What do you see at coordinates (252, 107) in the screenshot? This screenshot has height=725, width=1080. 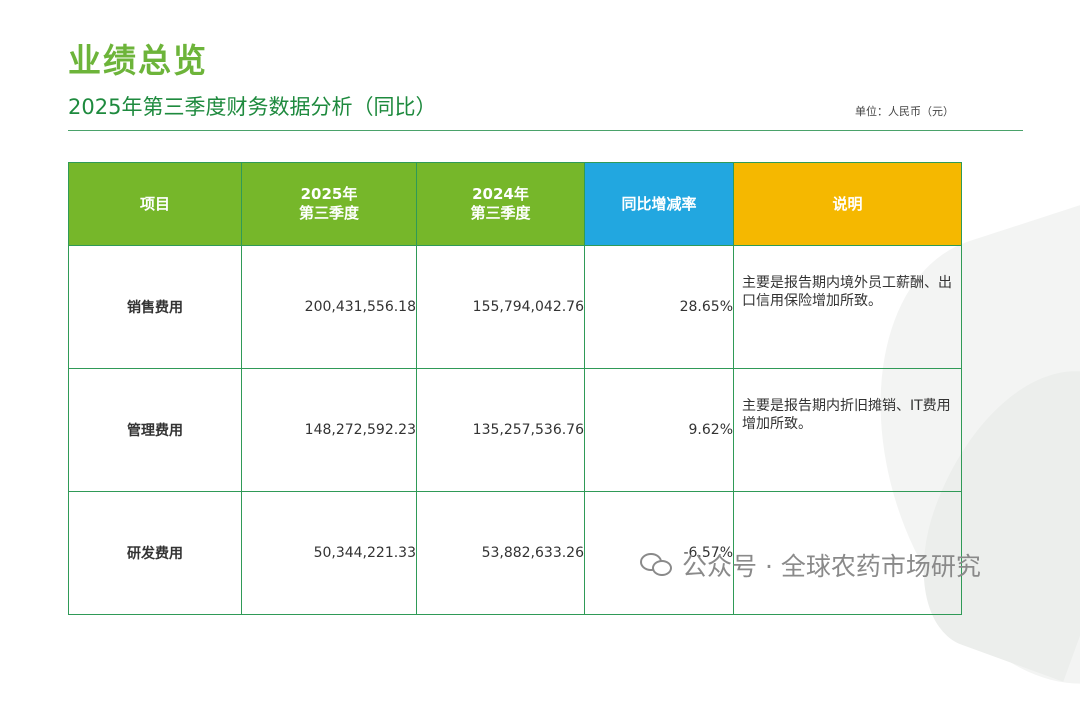 I see `page-subtitle: 2025年第三季度财务数据分析（同比）` at bounding box center [252, 107].